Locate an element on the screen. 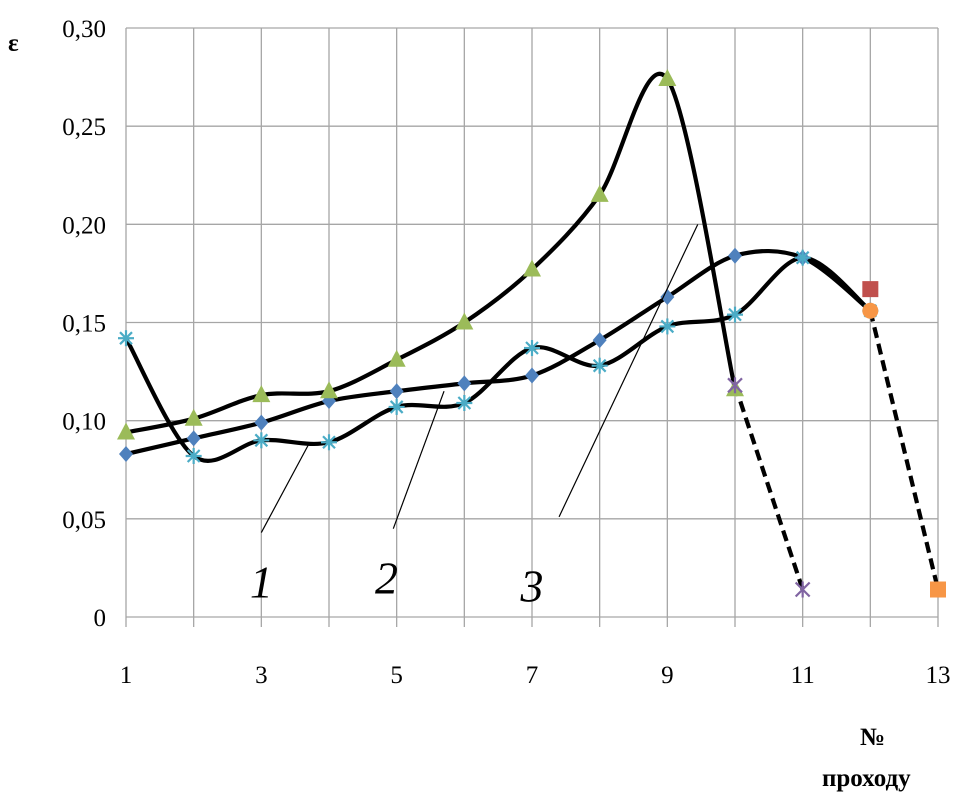 The image size is (959, 796). x-tick-label: 5 is located at coordinates (396, 675).